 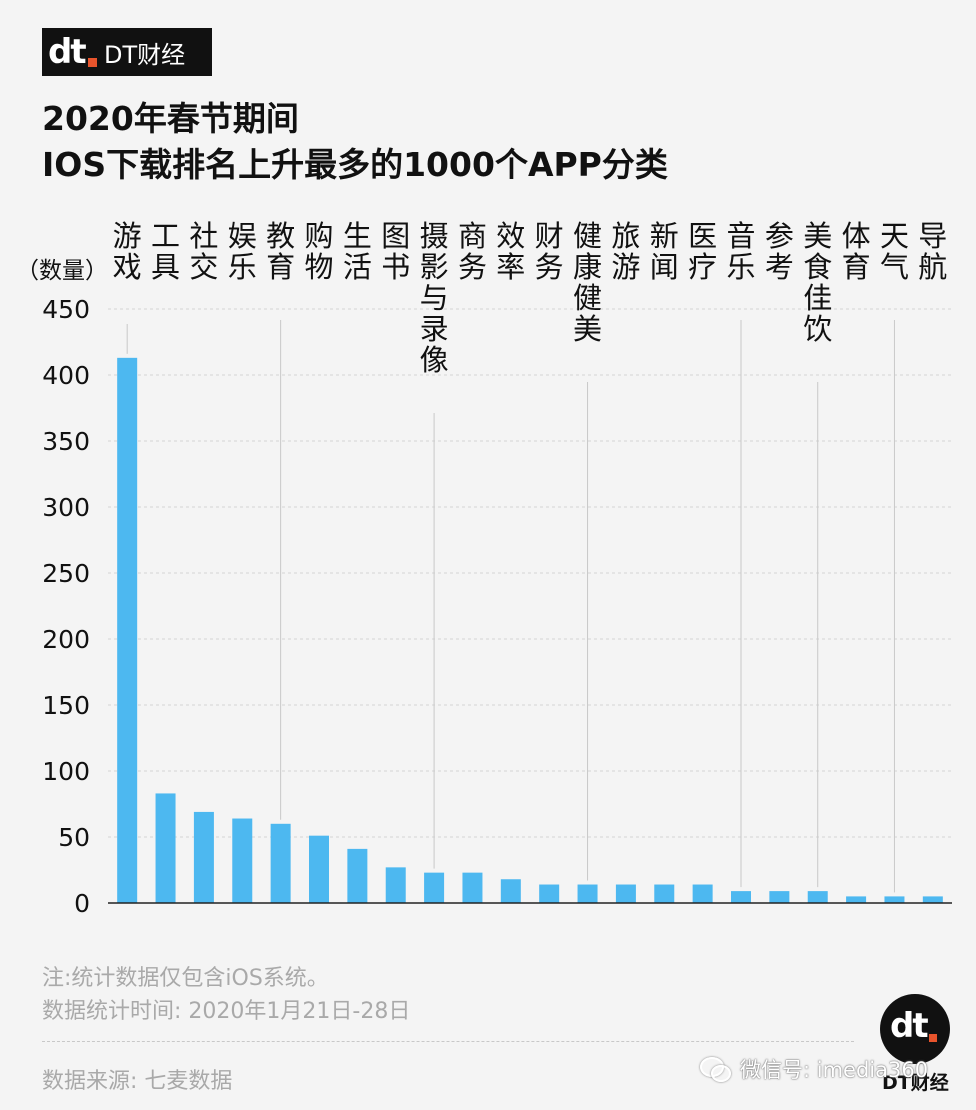 What do you see at coordinates (702, 251) in the screenshot?
I see `category-label: 医疗` at bounding box center [702, 251].